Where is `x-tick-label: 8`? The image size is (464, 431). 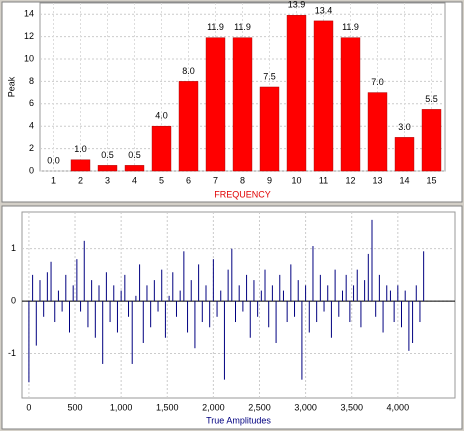
x-tick-label: 8 is located at coordinates (242, 180).